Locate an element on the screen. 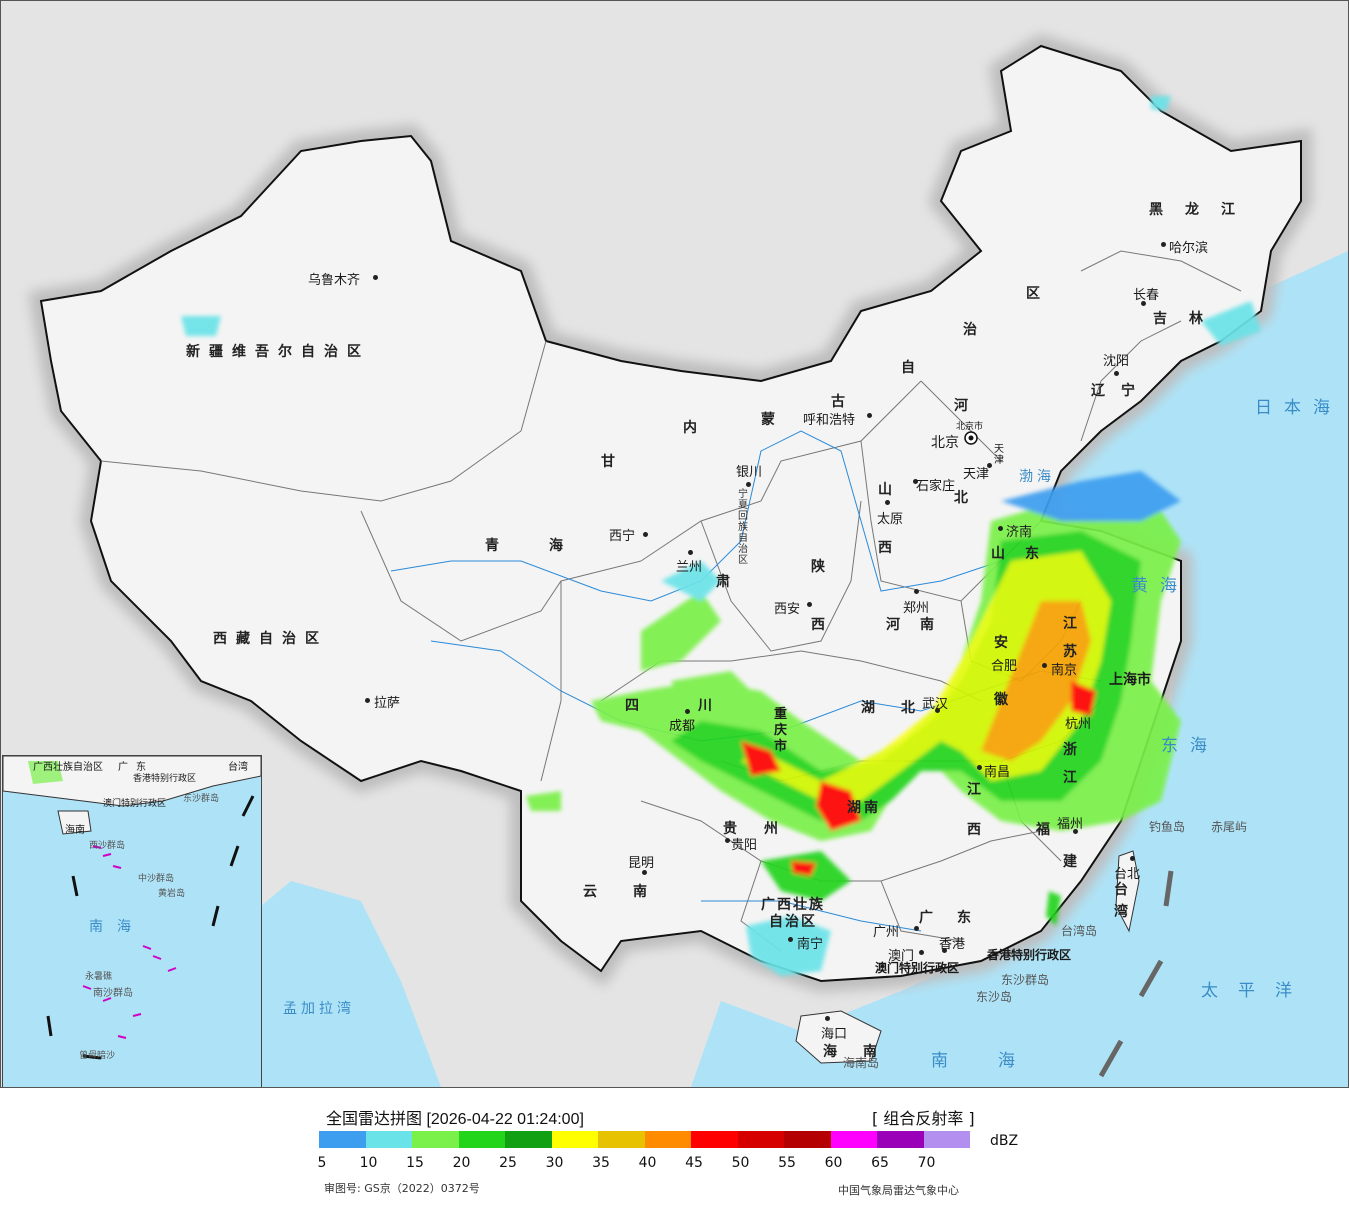 This screenshot has width=1349, height=1208. province-label-jilin: 吉林 is located at coordinates (1189, 319).